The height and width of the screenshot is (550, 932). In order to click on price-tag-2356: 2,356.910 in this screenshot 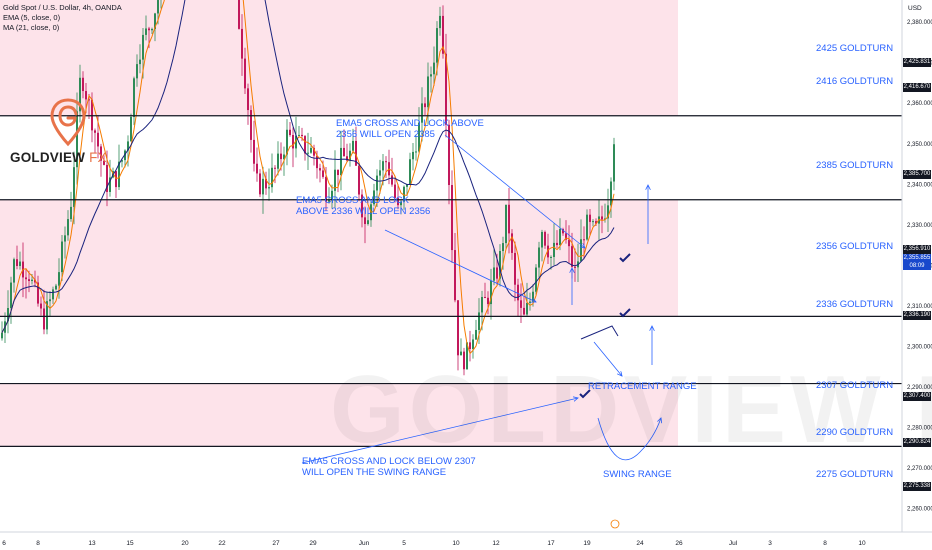, I will do `click(917, 249)`.